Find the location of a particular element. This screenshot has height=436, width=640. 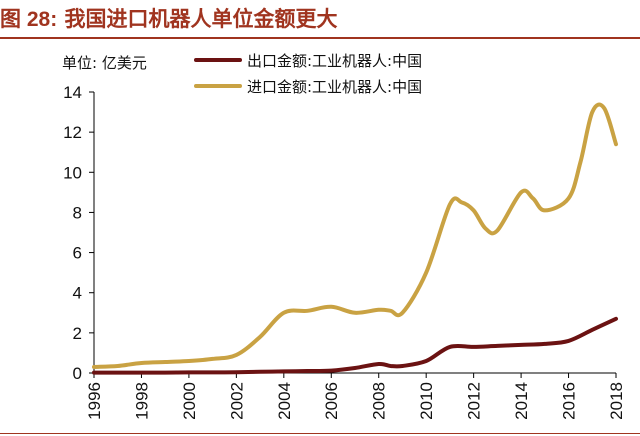

y-tick-label: 12 is located at coordinates (72, 132).